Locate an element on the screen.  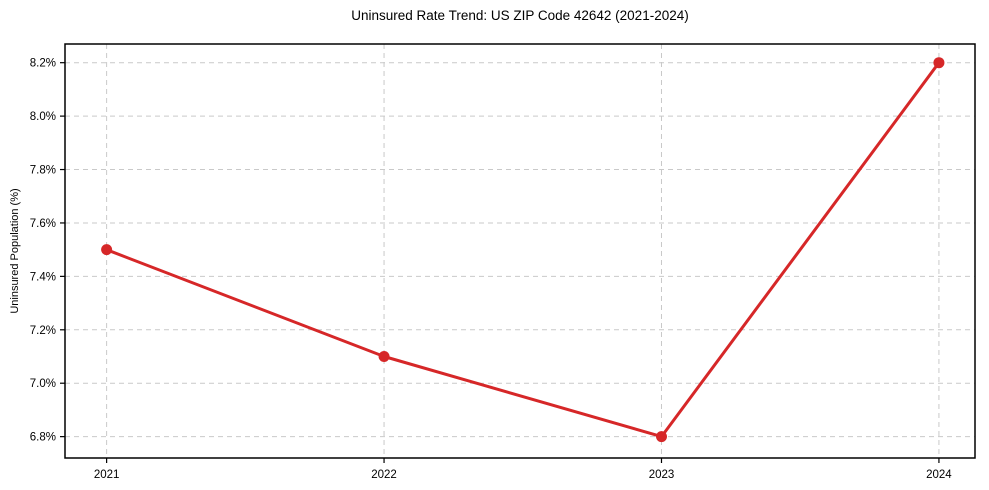
y-tick-label: 8.0% is located at coordinates (43, 117).